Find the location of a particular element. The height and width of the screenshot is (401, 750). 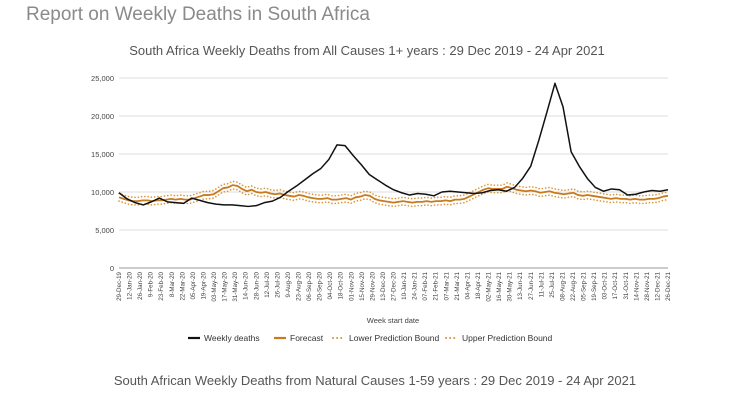

x-tick-label: 28-Nov-21 is located at coordinates (647, 285).